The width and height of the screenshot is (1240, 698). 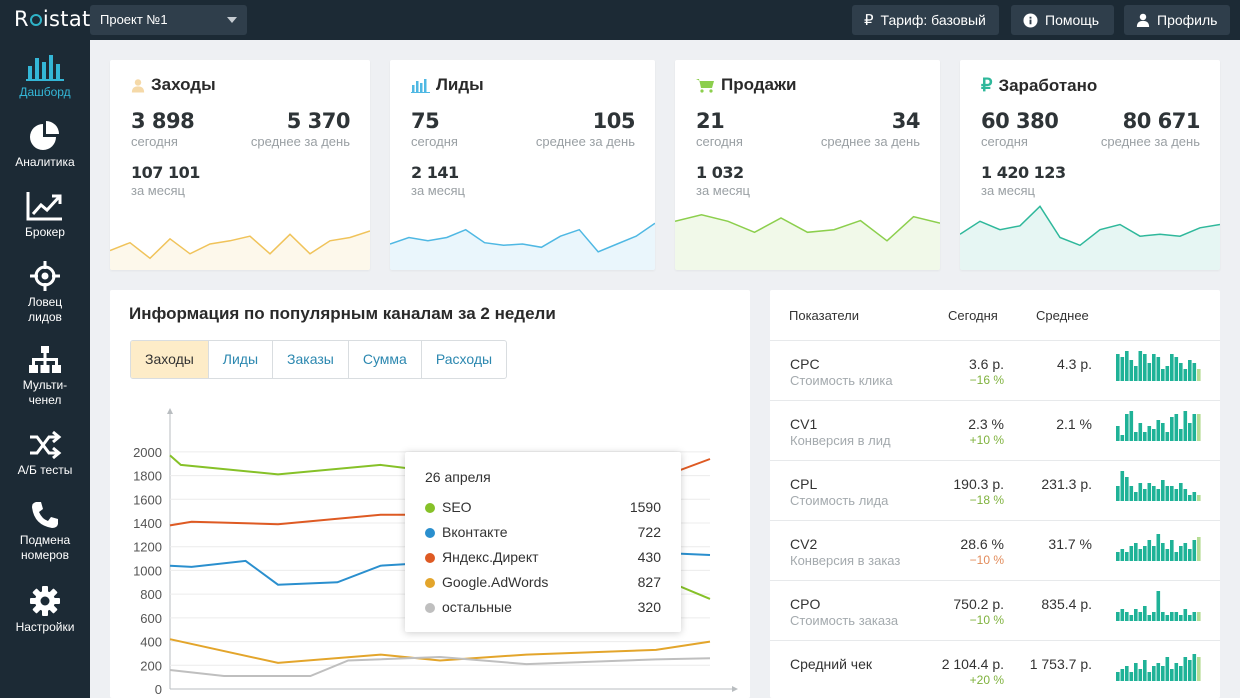 What do you see at coordinates (147, 547) in the screenshot?
I see `y-tick-label: 1200` at bounding box center [147, 547].